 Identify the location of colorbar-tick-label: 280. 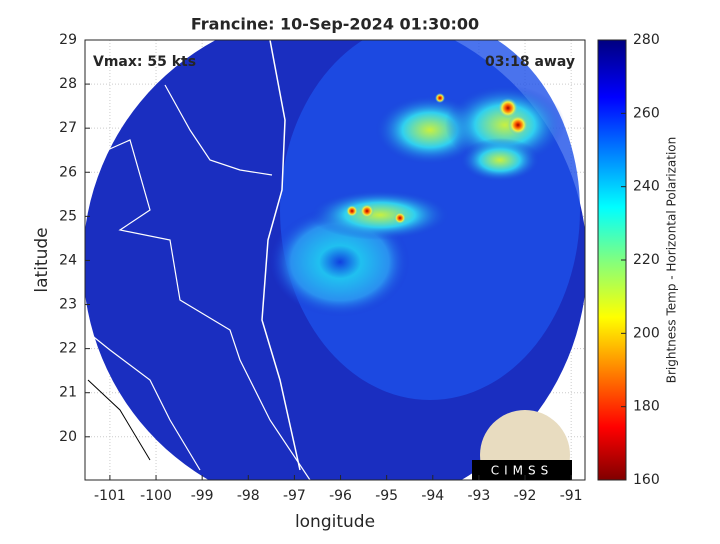
(646, 40).